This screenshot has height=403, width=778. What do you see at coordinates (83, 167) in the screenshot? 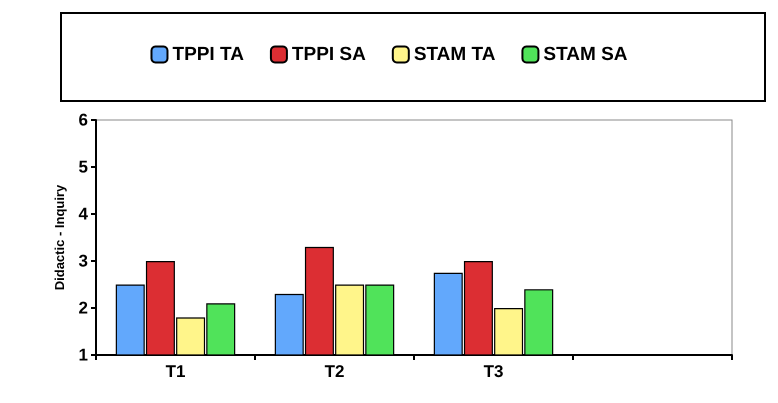
I see `y-tick-label: 5` at bounding box center [83, 167].